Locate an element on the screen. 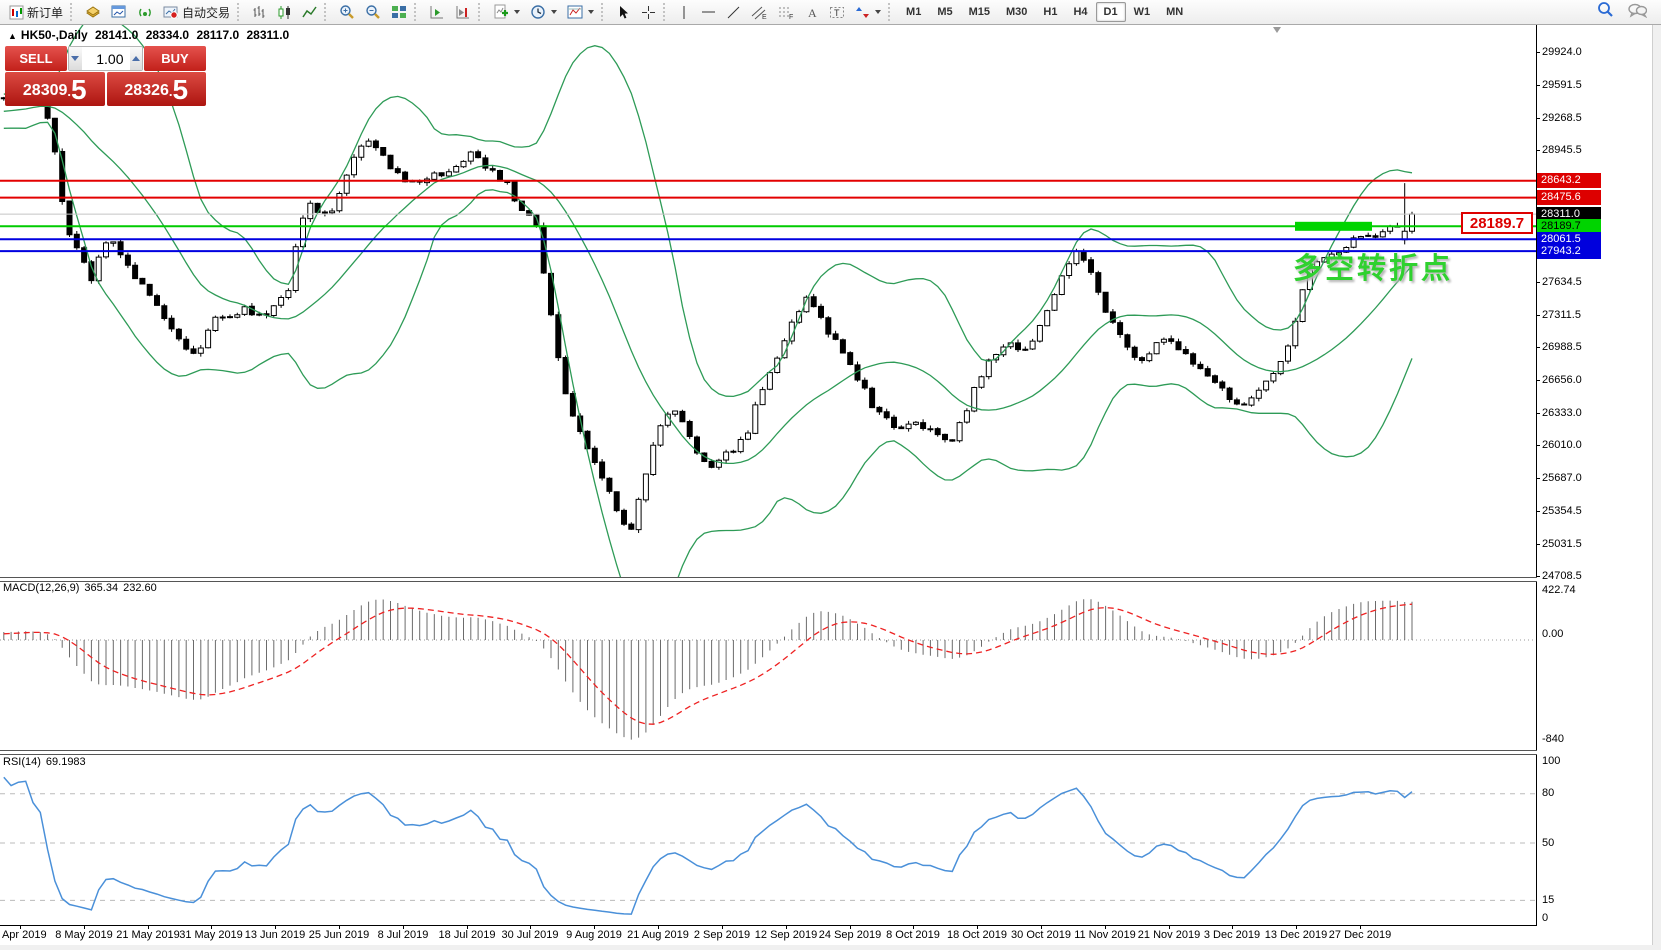  price-tick-label: 29591.5 is located at coordinates (1562, 85).